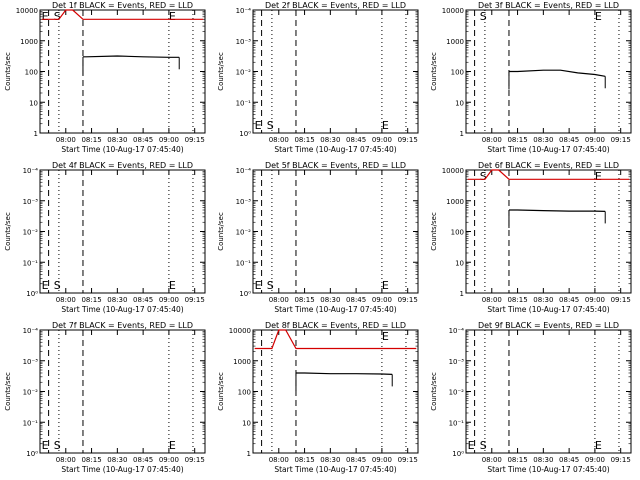  I want to click on y-tick-label: 10⁻³, so click(457, 362).